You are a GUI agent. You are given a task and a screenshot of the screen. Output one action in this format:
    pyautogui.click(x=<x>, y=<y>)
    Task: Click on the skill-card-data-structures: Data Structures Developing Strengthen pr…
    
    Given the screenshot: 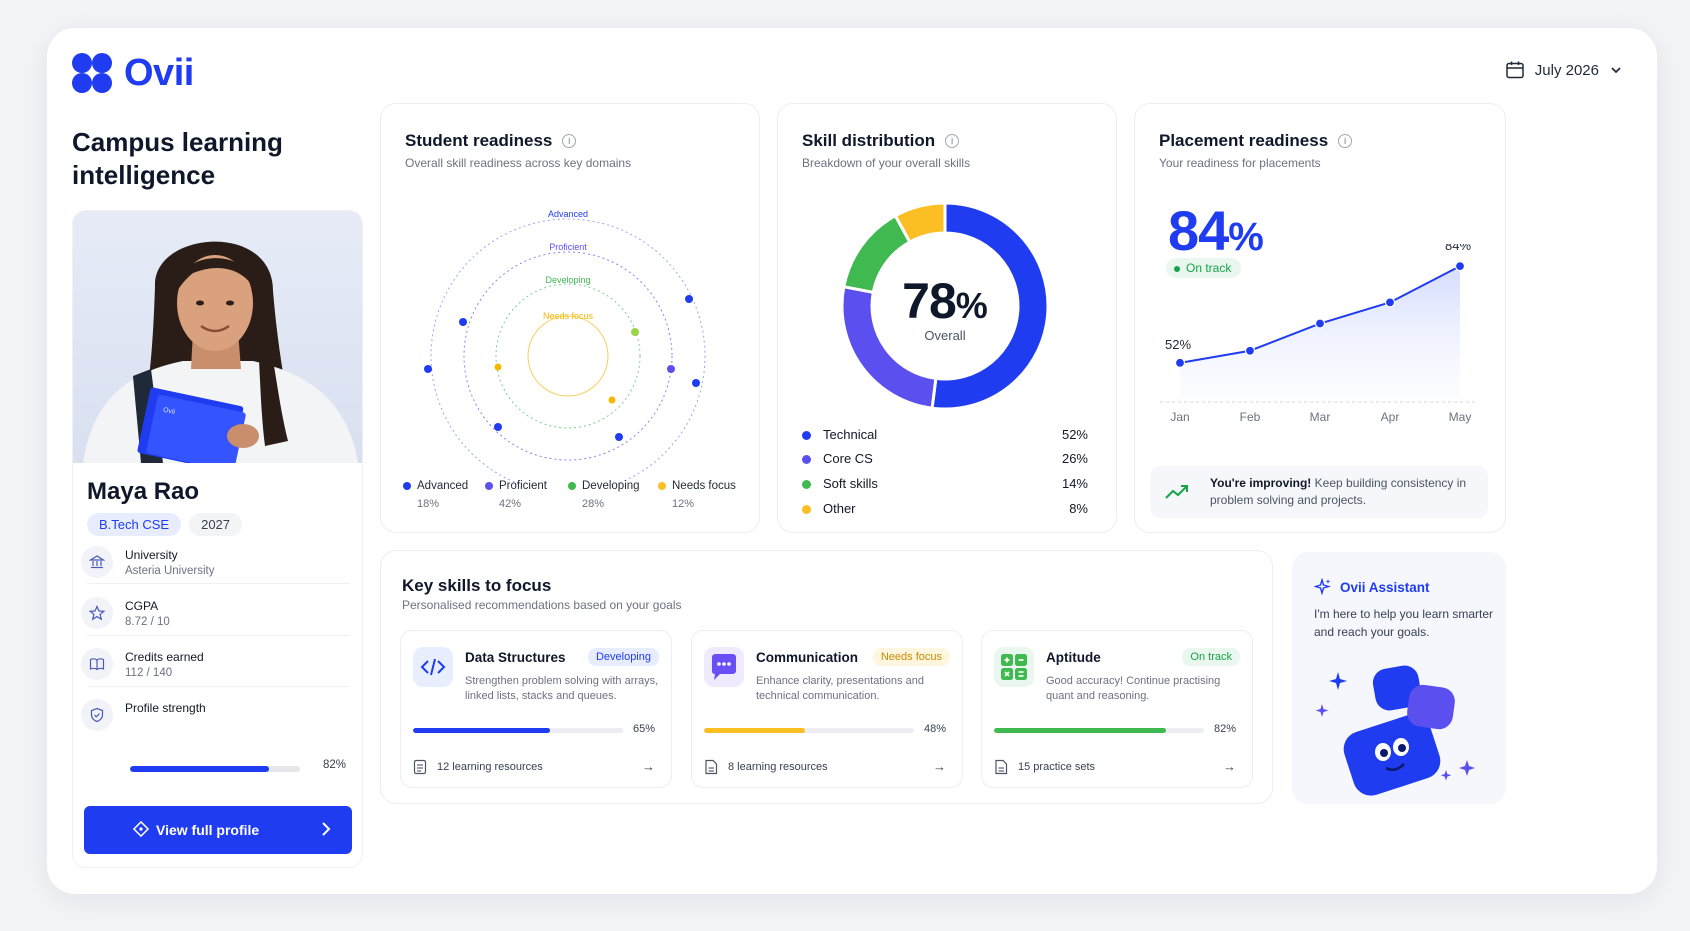 What is the action you would take?
    pyautogui.click(x=536, y=709)
    